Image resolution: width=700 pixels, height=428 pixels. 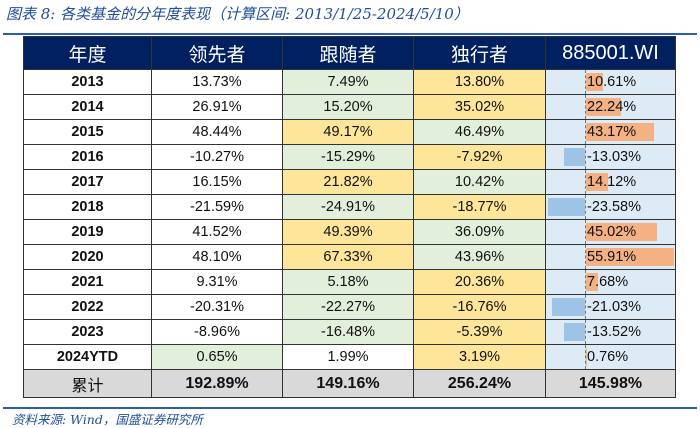 What do you see at coordinates (87, 207) in the screenshot?
I see `year-cell: 2018` at bounding box center [87, 207].